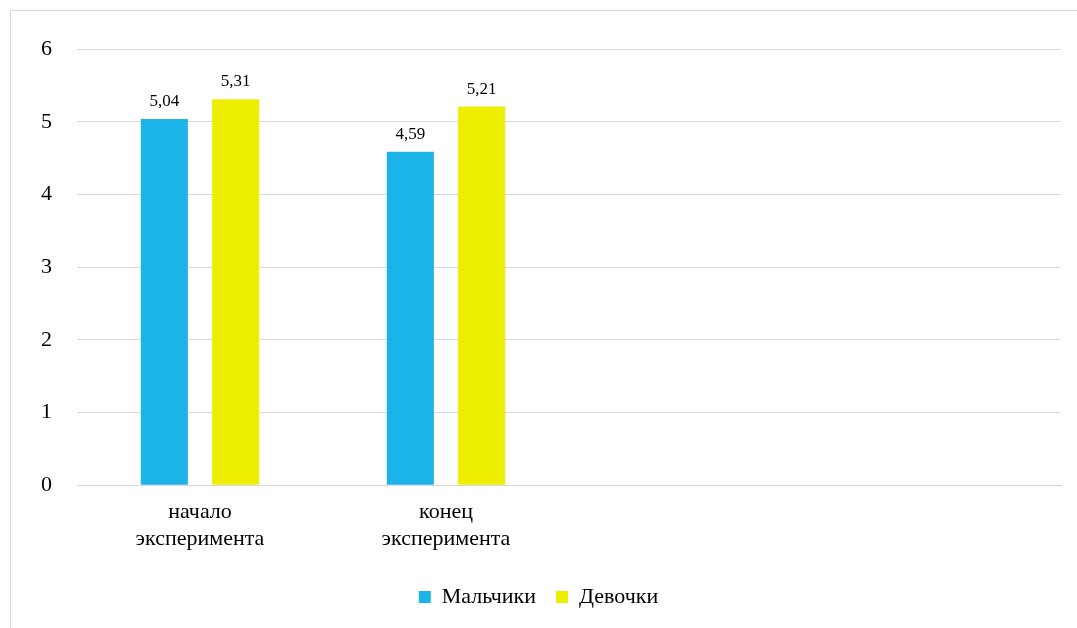 This screenshot has width=1077, height=628. Describe the element at coordinates (618, 595) in the screenshot. I see `legend-label: Девочки` at that location.